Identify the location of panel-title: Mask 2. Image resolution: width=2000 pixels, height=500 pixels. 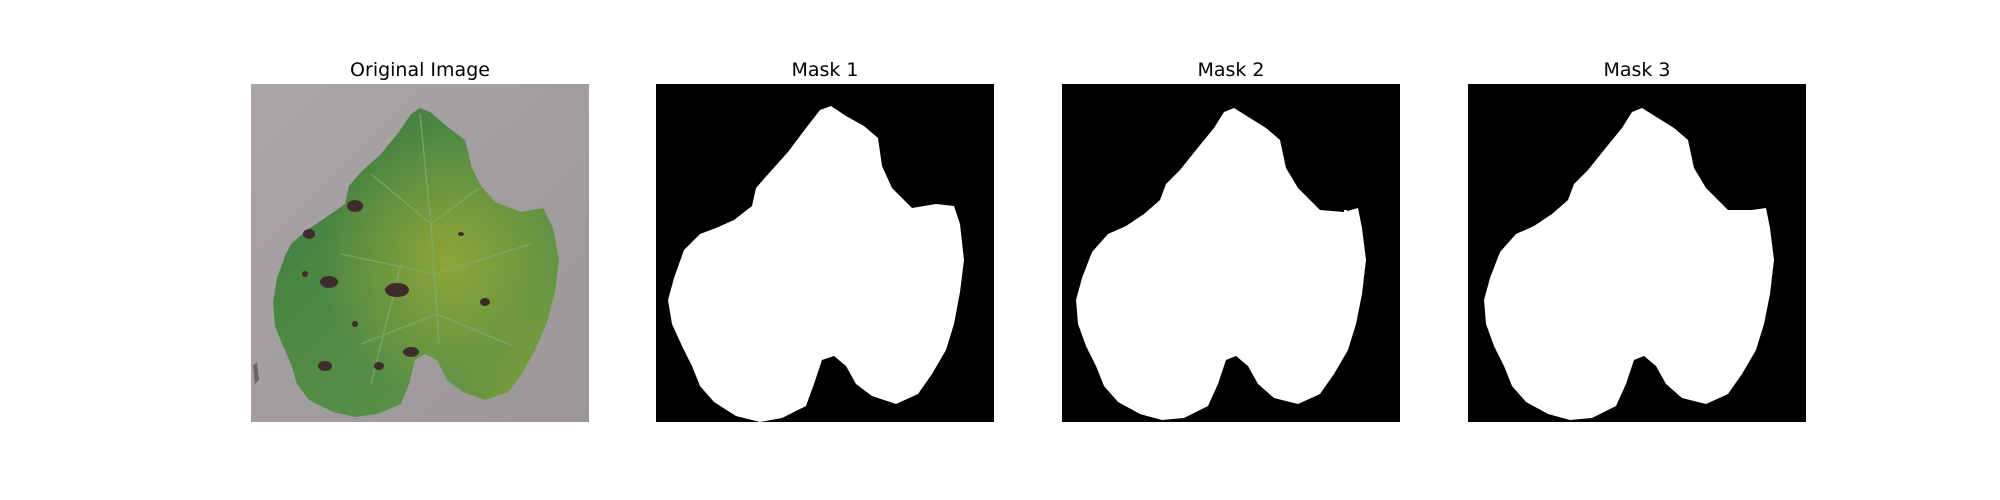
(1231, 70).